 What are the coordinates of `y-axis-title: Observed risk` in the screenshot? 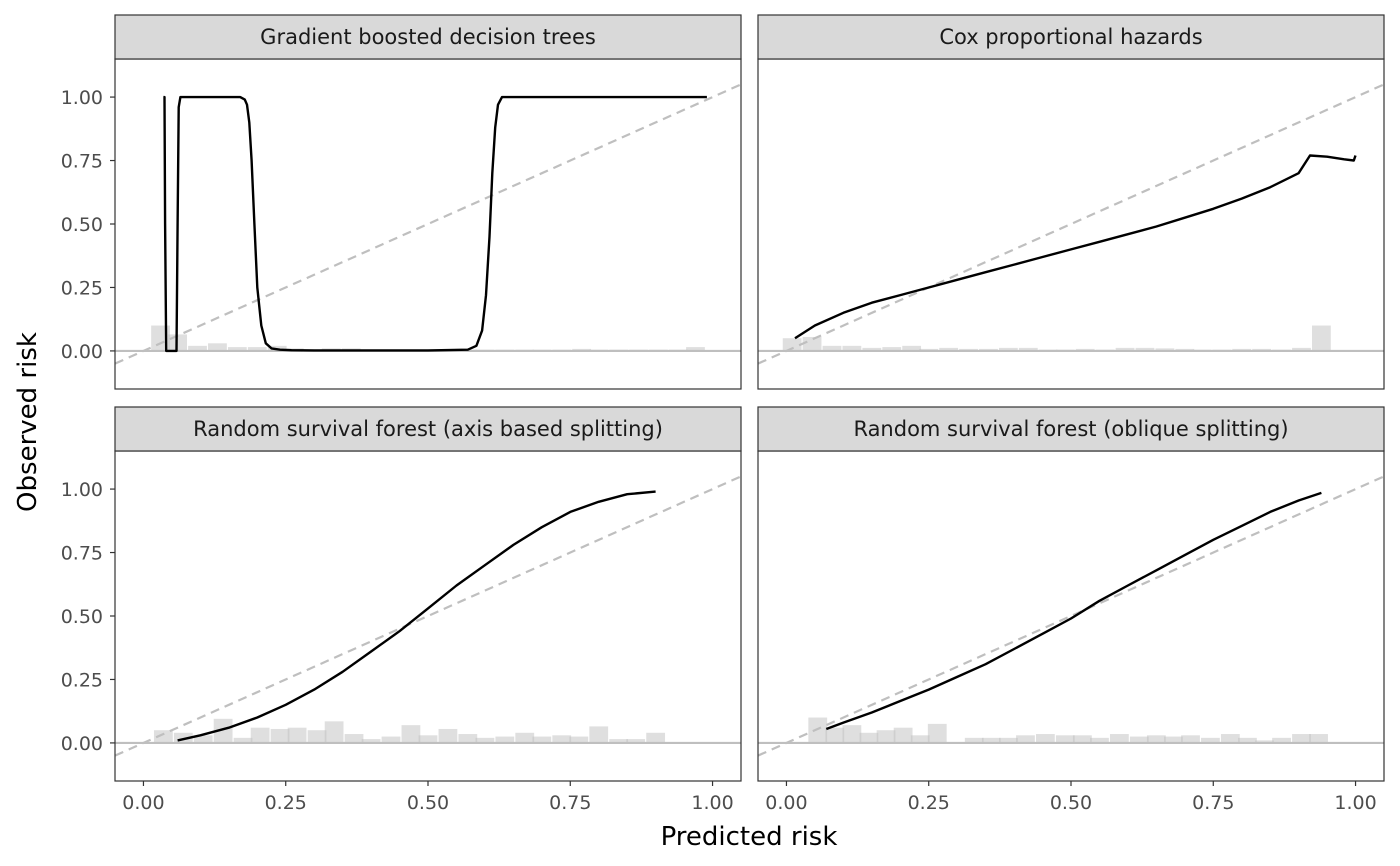 It's located at (28, 422).